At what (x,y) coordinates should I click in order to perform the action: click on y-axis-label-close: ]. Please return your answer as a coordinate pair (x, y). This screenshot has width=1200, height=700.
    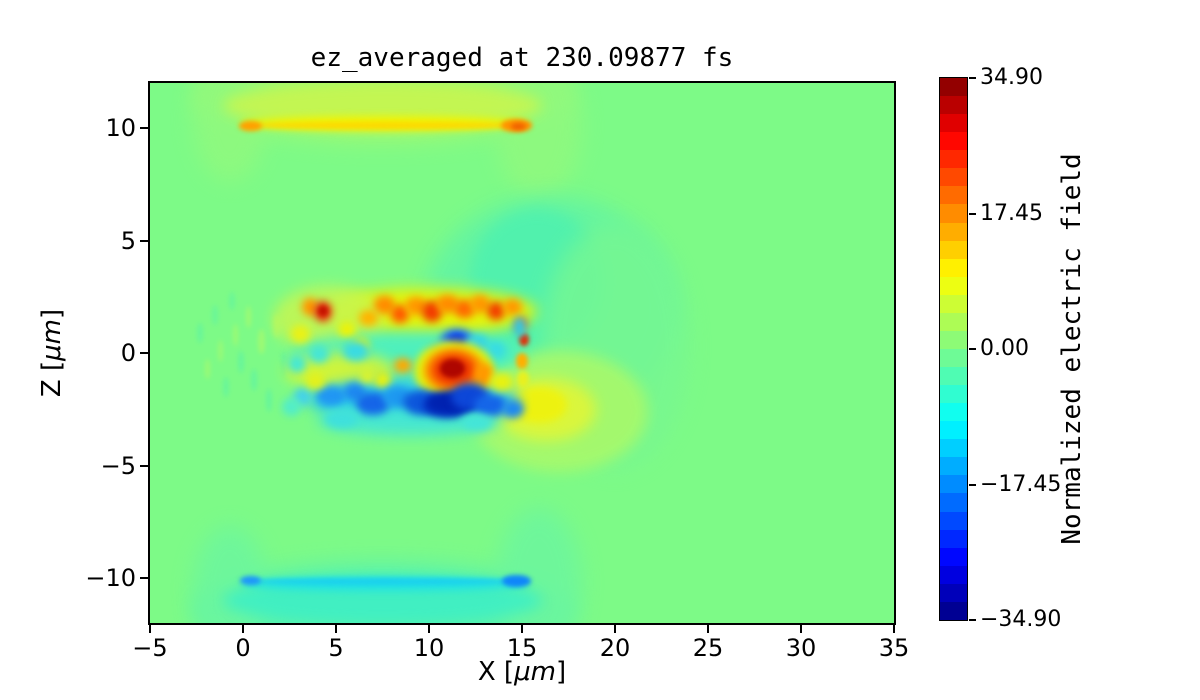
    Looking at the image, I should click on (52, 314).